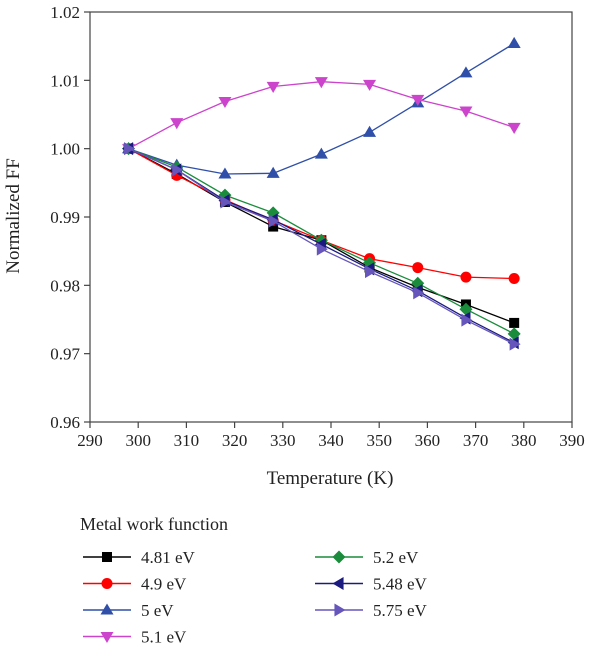 The width and height of the screenshot is (600, 656). What do you see at coordinates (157, 610) in the screenshot?
I see `legend-label: 5 eV` at bounding box center [157, 610].